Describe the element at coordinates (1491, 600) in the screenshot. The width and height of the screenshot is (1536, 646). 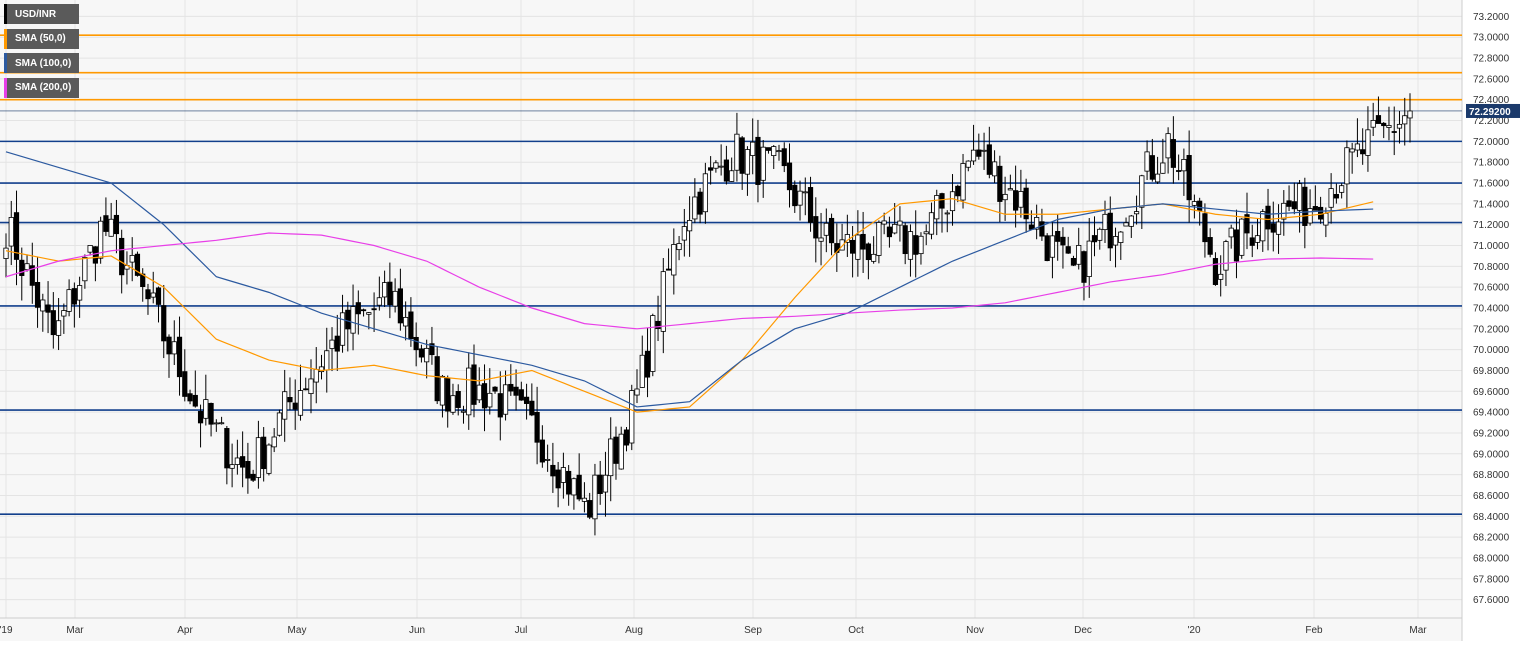
I see `y-tick-label: 67.6000` at that location.